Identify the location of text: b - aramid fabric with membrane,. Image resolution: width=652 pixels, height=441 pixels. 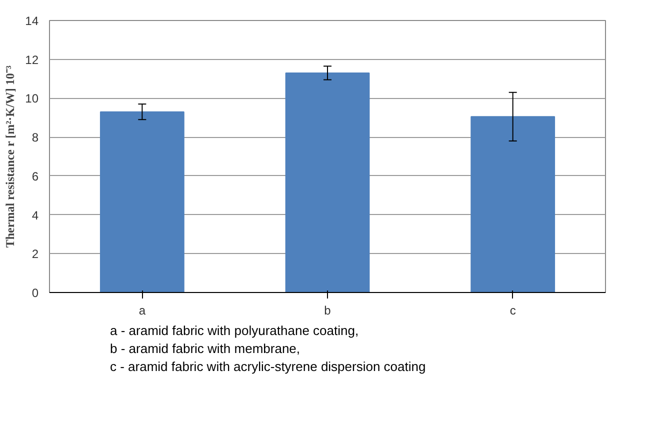
(205, 349).